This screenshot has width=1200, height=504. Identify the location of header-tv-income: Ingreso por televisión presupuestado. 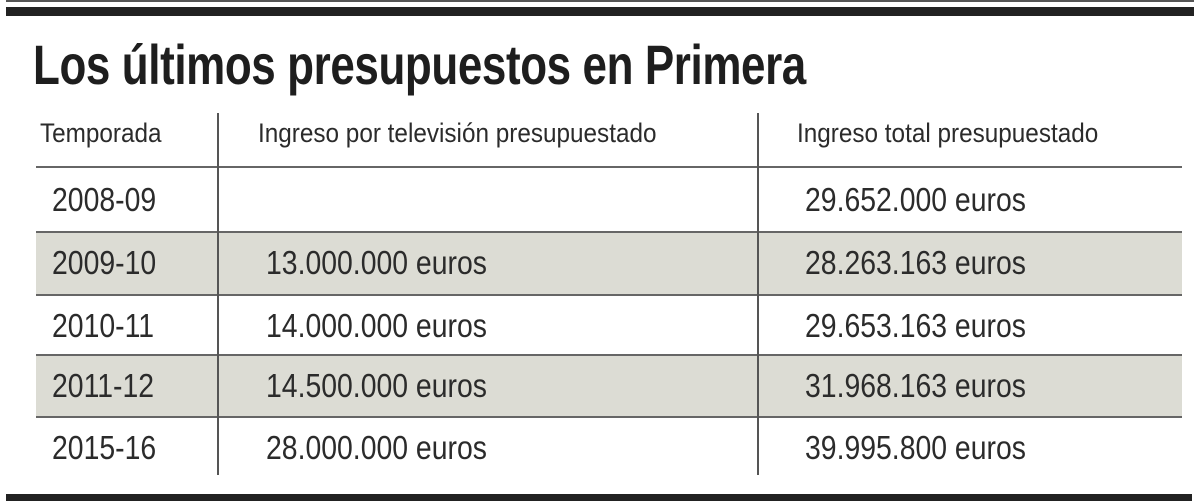
(457, 133).